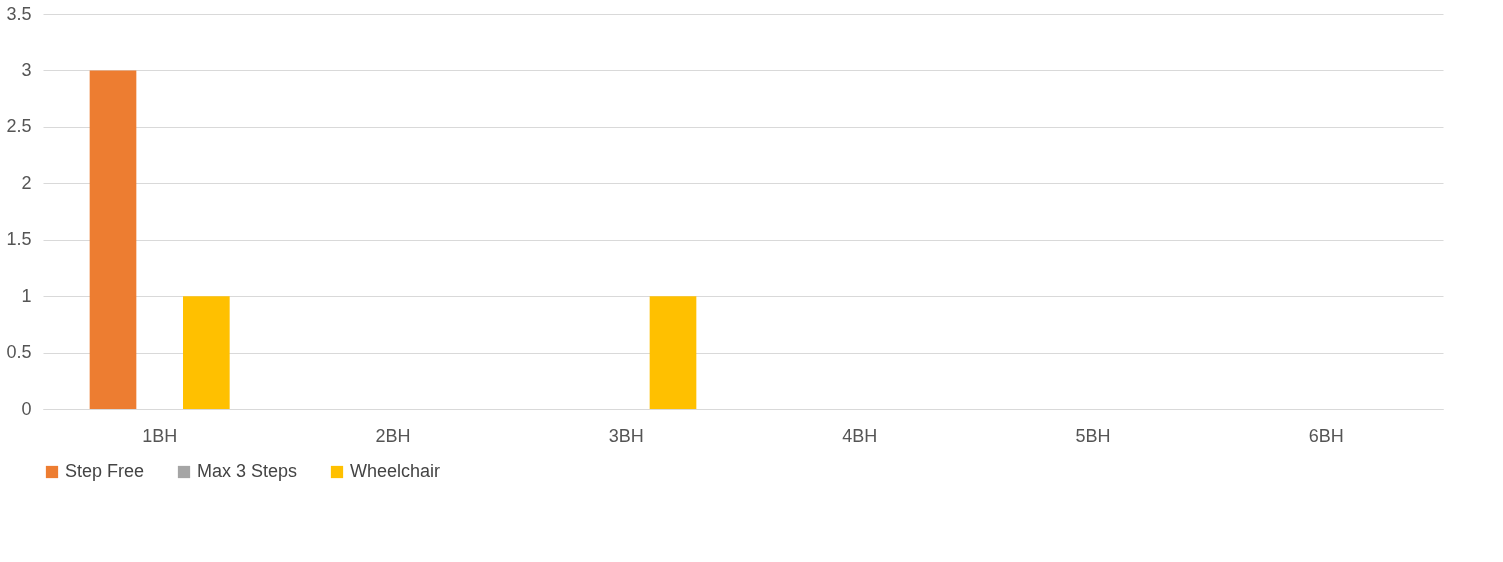 This screenshot has width=1503, height=562. I want to click on y-tick-label: 2, so click(26, 182).